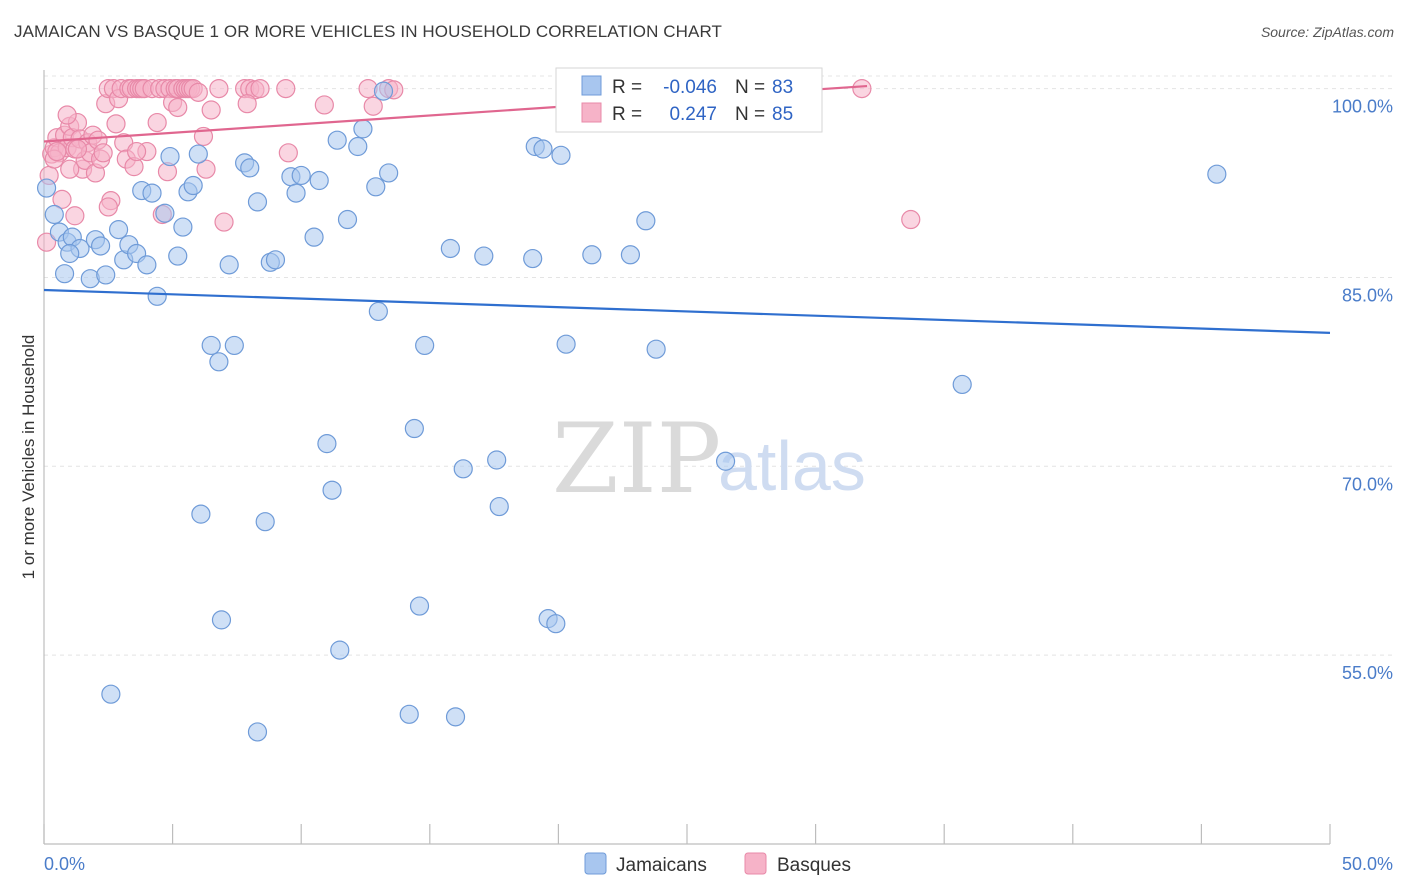  I want to click on y-tick-label: 100.0%, so click(1362, 107).